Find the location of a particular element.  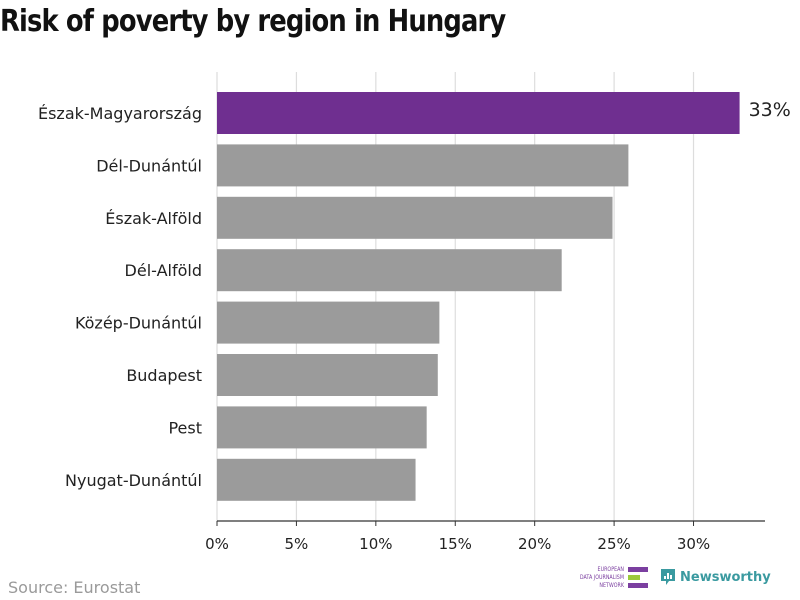

category-label: Közép-Dunántúl is located at coordinates (138, 323).